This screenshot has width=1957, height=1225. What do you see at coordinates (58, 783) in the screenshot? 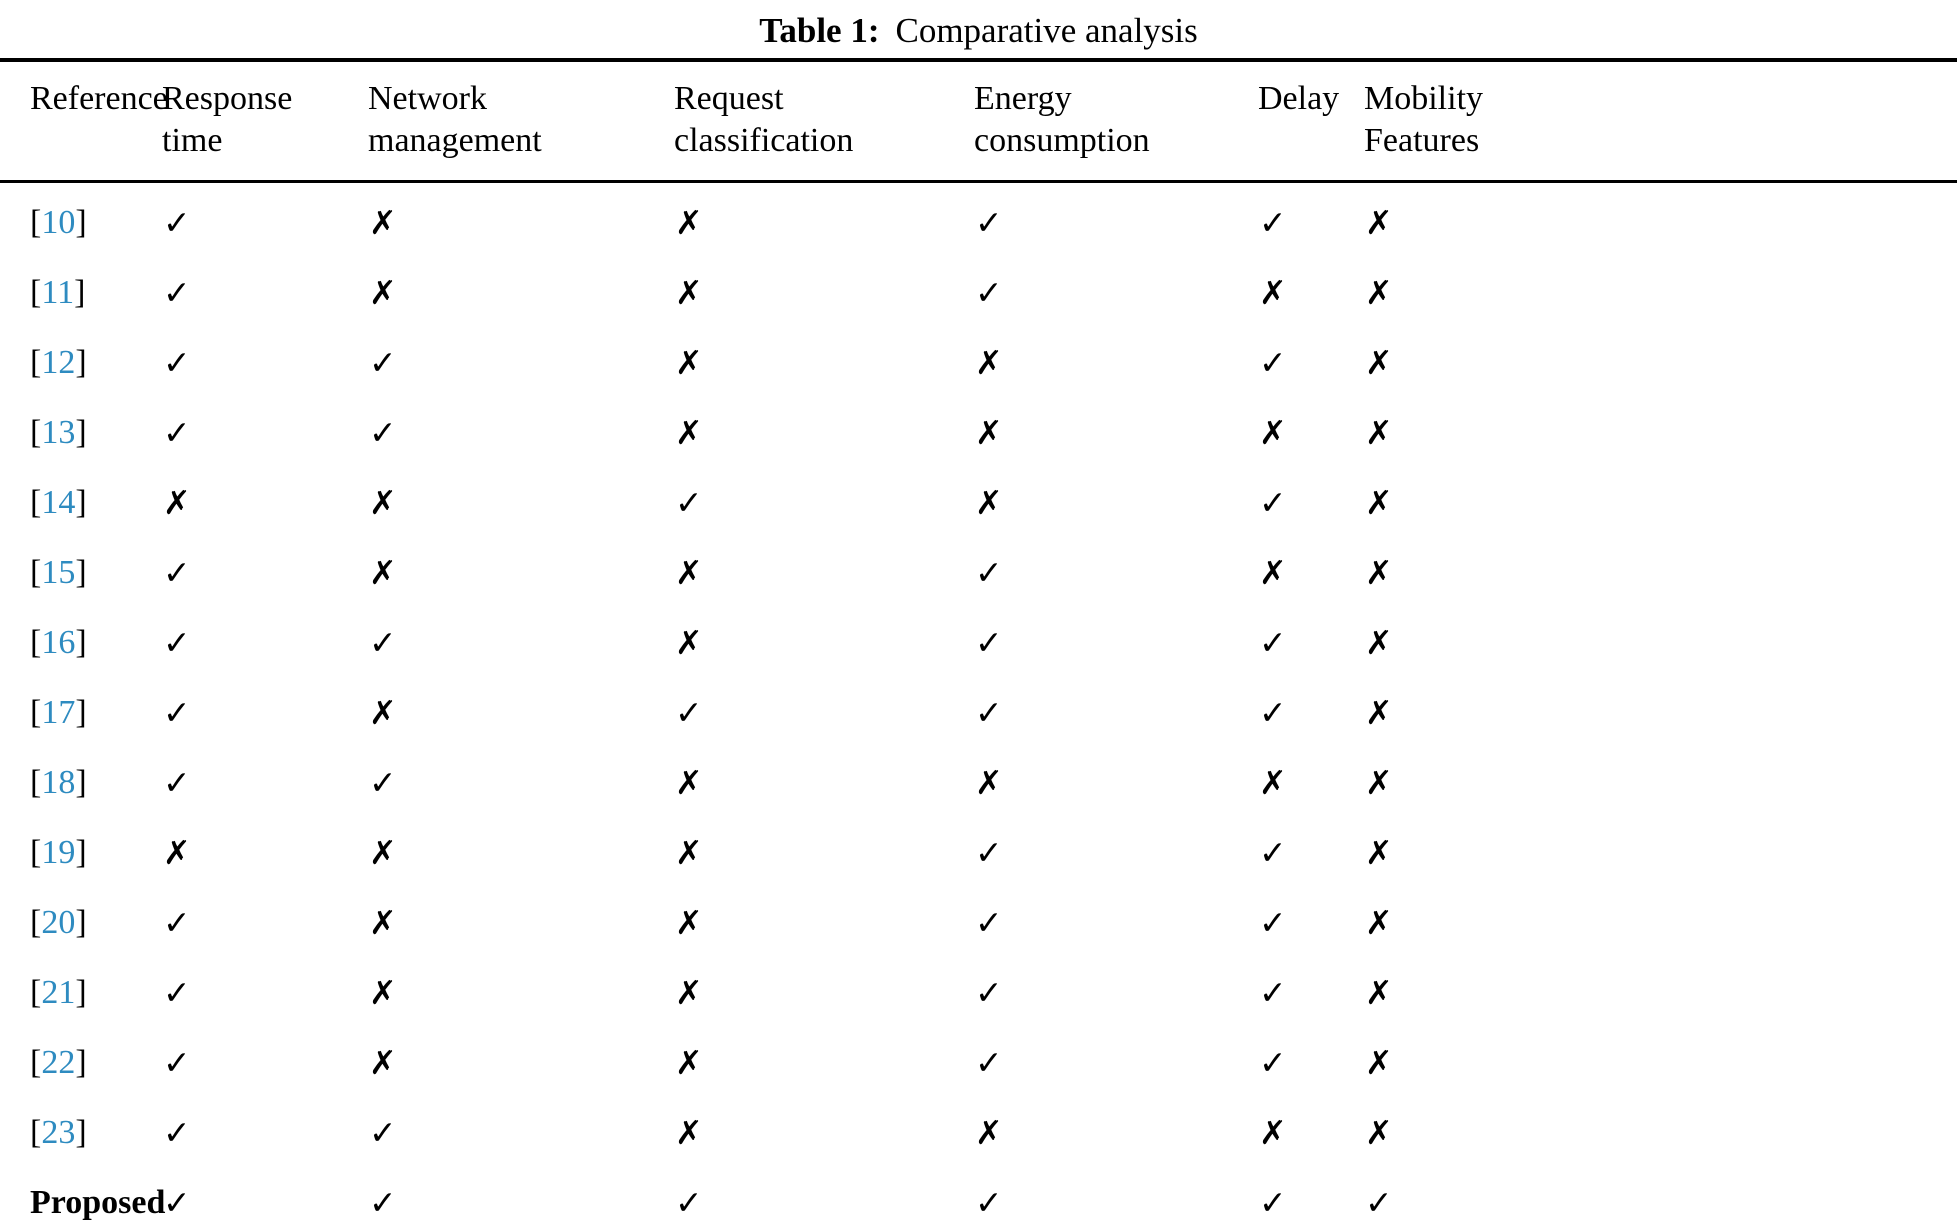
I see `citation-link: 18` at bounding box center [58, 783].